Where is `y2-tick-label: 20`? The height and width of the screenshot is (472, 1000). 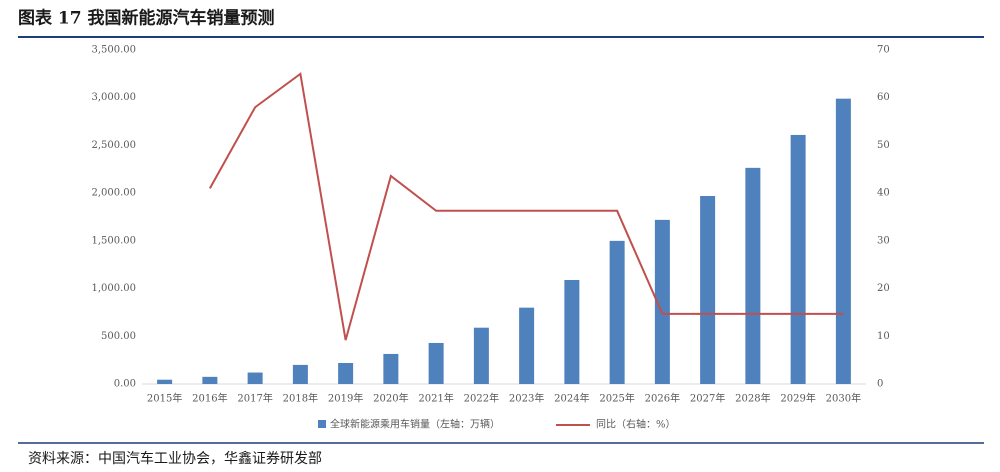
y2-tick-label: 20 is located at coordinates (883, 288).